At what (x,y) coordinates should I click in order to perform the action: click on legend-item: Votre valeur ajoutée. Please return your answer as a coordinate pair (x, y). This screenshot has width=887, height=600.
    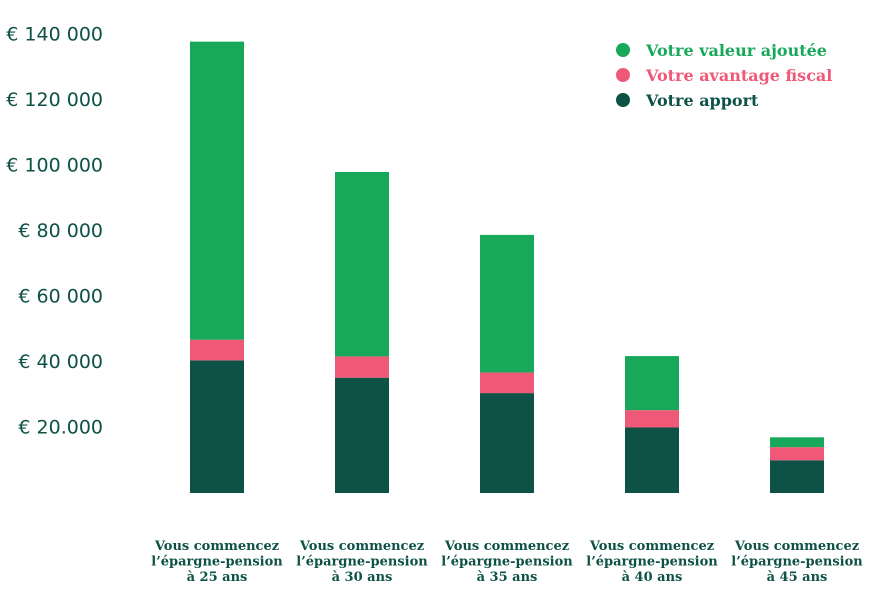
    Looking at the image, I should click on (721, 50).